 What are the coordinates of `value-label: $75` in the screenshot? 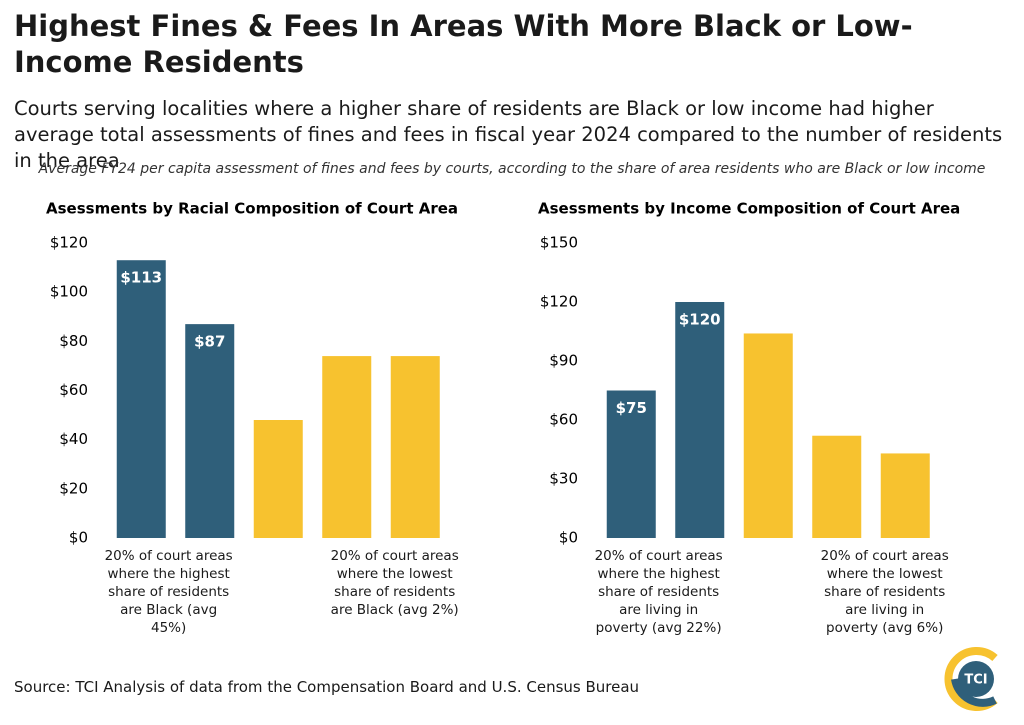 It's located at (631, 408).